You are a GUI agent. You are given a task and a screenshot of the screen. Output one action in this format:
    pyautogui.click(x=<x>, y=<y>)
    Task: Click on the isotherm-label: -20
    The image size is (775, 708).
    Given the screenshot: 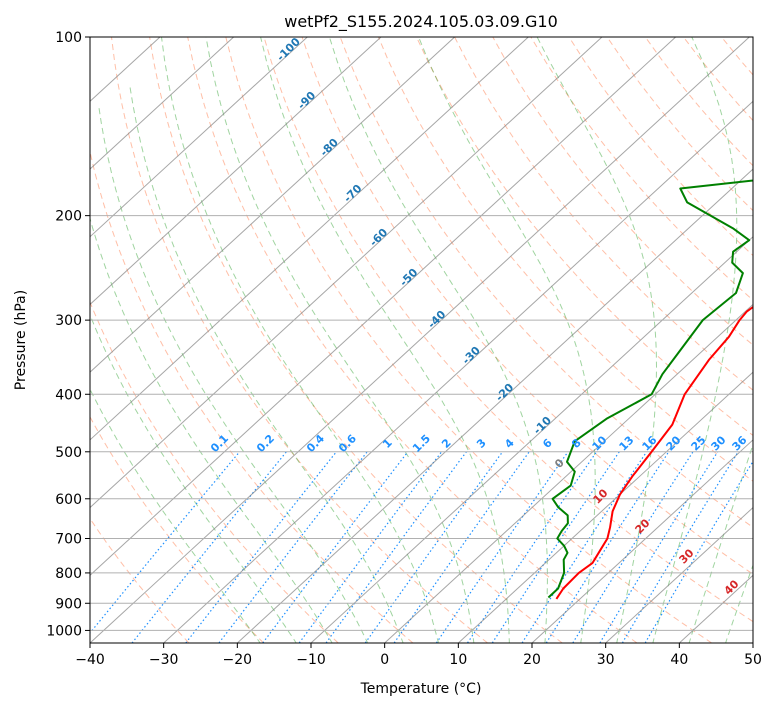 What is the action you would take?
    pyautogui.click(x=504, y=392)
    